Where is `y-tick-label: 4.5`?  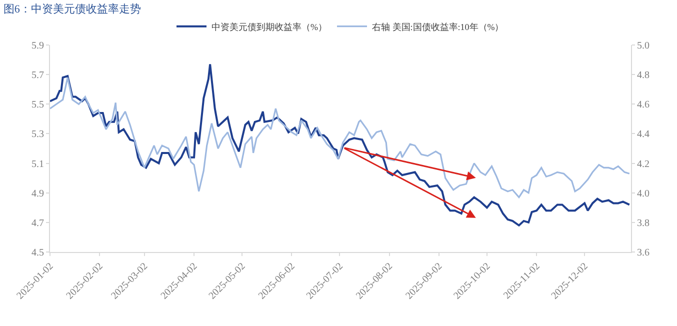 y-tick-label: 4.5 is located at coordinates (38, 253).